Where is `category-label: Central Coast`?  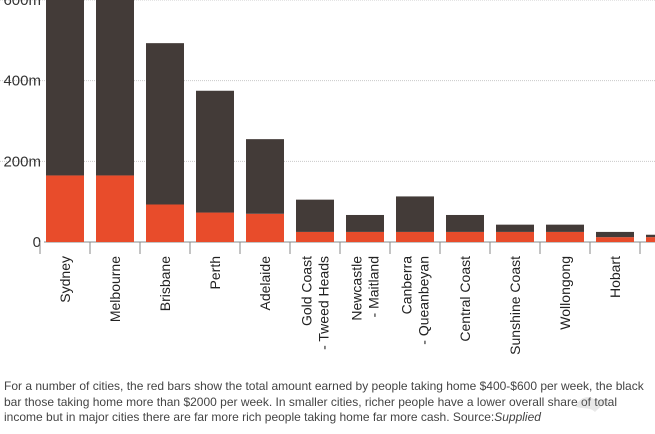 category-label: Central Coast is located at coordinates (465, 299).